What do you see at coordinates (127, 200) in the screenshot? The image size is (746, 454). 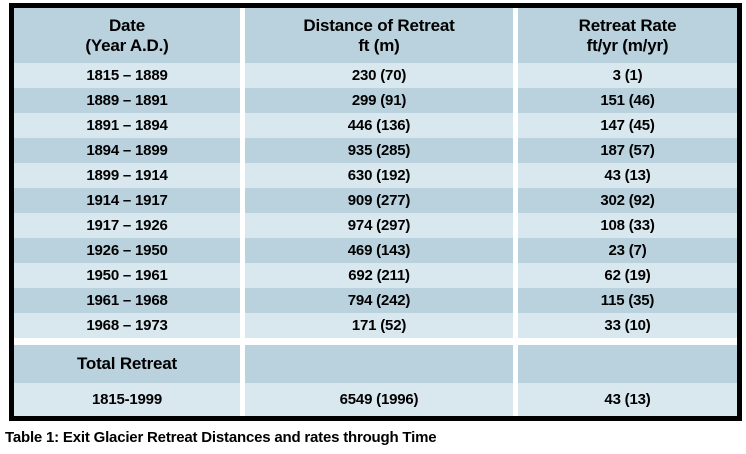 I see `date-cell: 1914 – 1917` at bounding box center [127, 200].